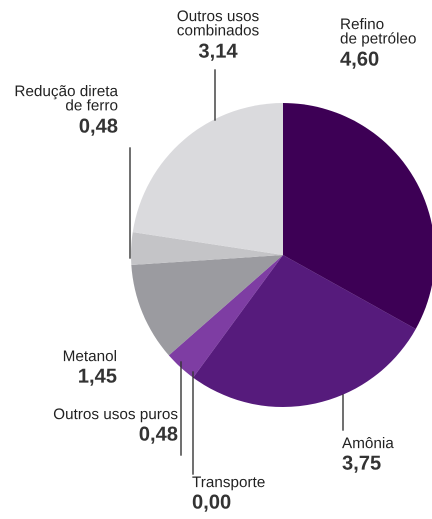 The width and height of the screenshot is (432, 519). I want to click on slice-label: Outros usos combinados, so click(218, 23).